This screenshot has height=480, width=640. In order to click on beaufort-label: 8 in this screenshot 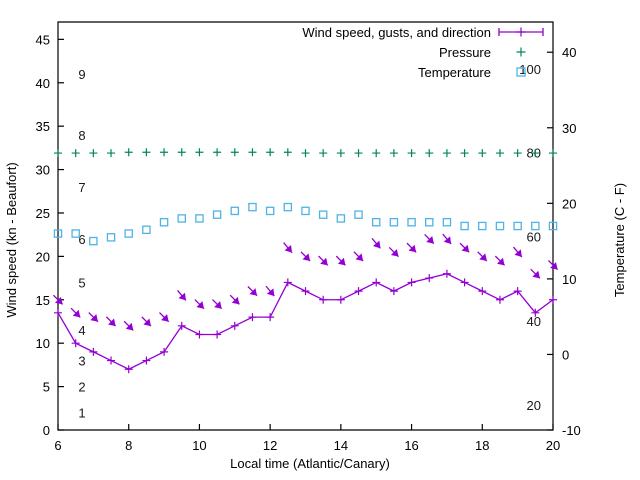, I will do `click(81, 135)`.